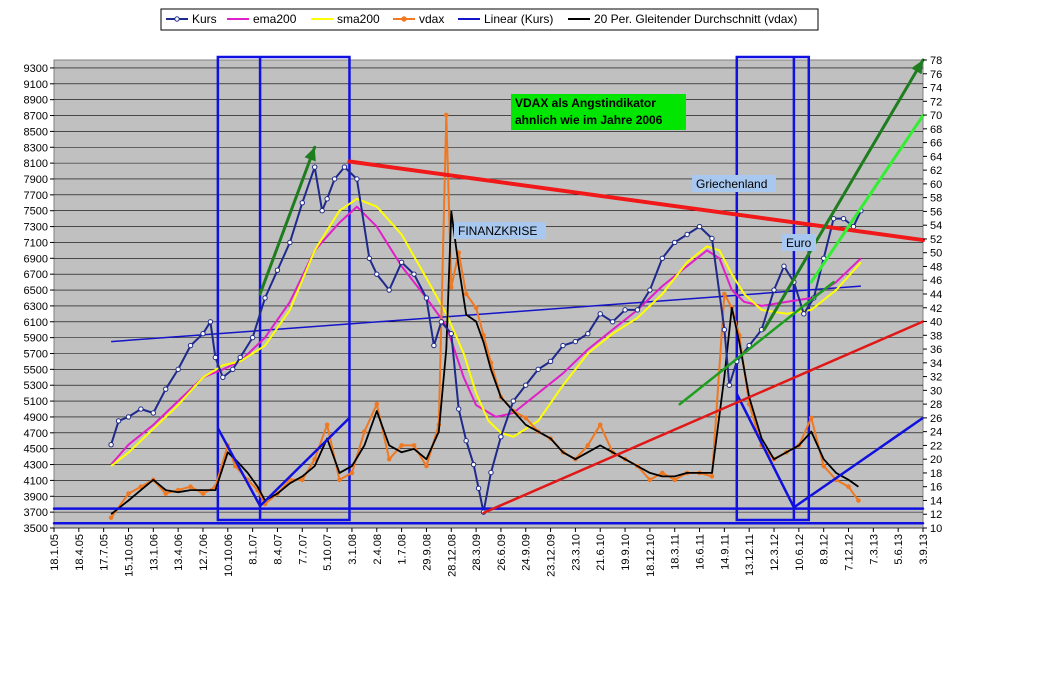 The image size is (1058, 687). I want to click on y-right-tick-label-6: 22, so click(936, 446).